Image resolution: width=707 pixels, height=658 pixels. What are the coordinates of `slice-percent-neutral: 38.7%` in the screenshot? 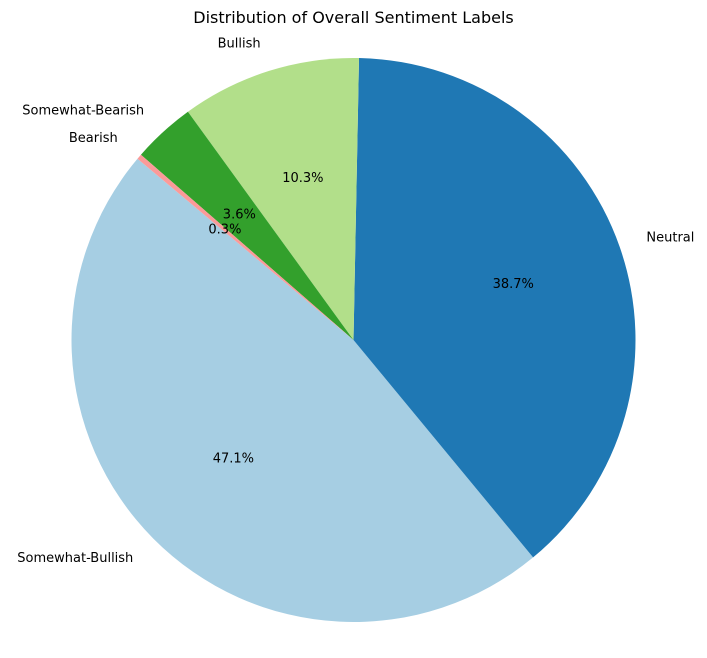 It's located at (513, 284).